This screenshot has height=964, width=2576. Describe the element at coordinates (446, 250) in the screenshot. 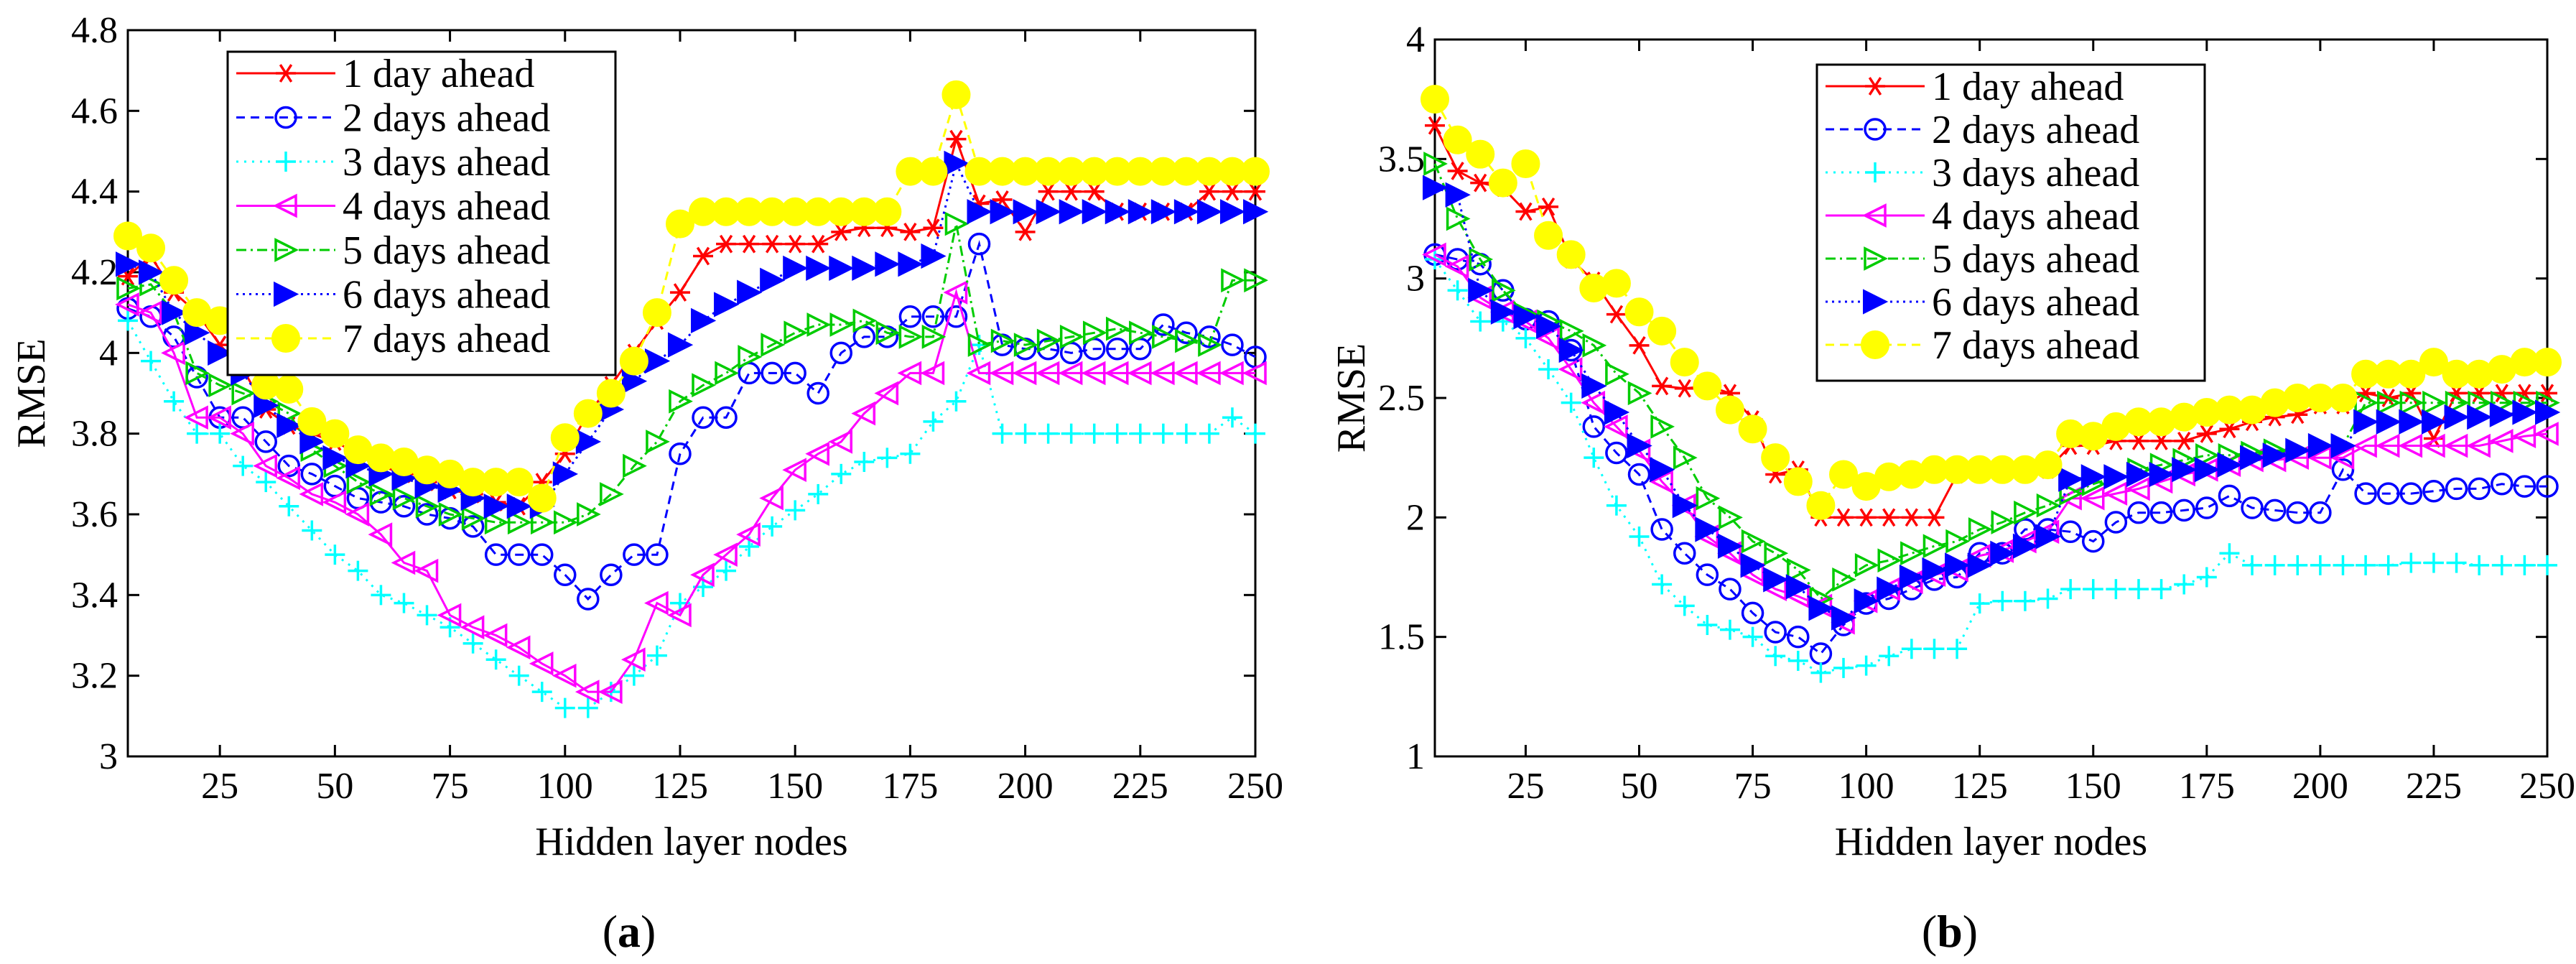

I see `chart-a-legend-label: 5 days ahead` at that location.